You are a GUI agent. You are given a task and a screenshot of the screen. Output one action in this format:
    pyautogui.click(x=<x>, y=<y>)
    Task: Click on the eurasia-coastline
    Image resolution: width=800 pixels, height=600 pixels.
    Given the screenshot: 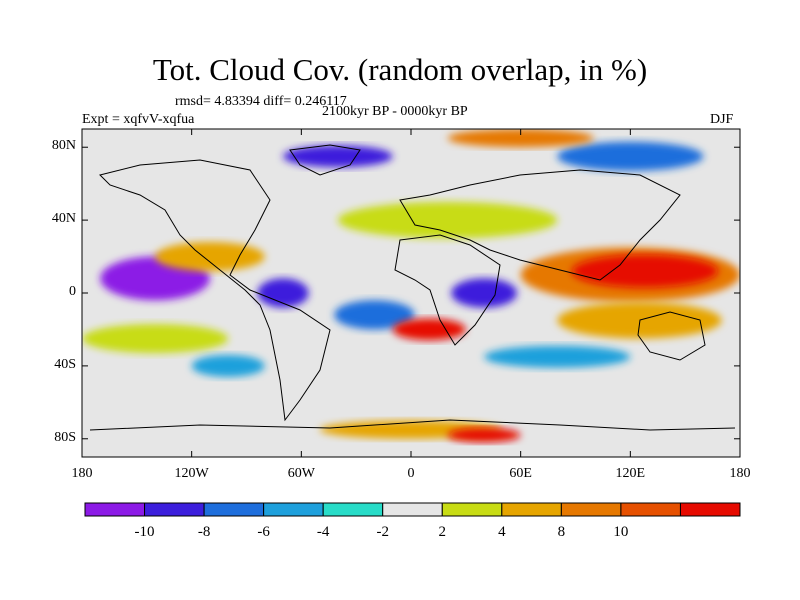 What is the action you would take?
    pyautogui.click(x=540, y=225)
    